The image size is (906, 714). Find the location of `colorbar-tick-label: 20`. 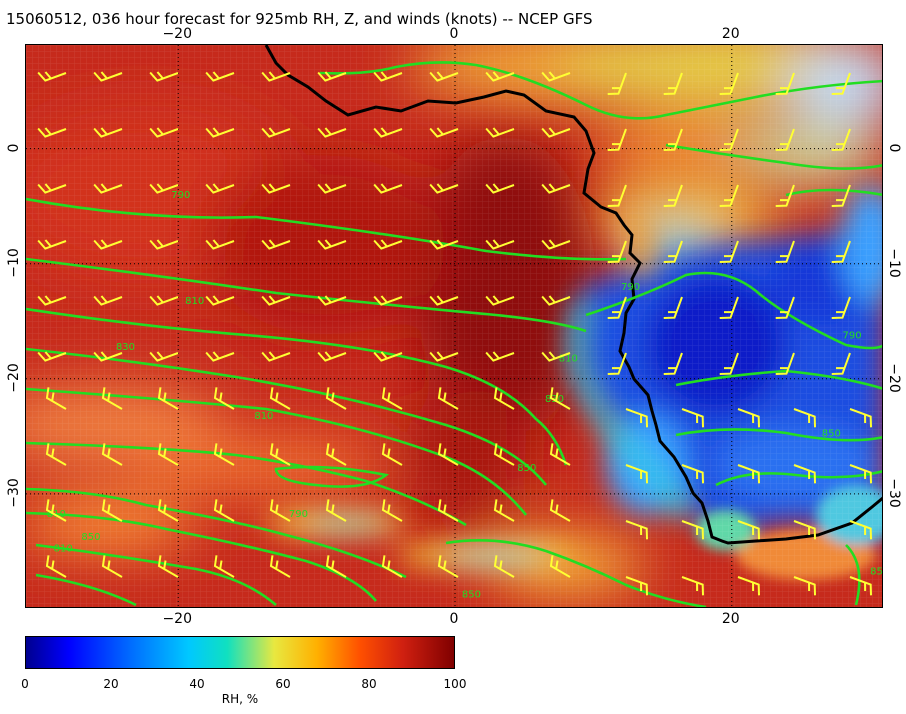

colorbar-tick-label: 20 is located at coordinates (111, 684).